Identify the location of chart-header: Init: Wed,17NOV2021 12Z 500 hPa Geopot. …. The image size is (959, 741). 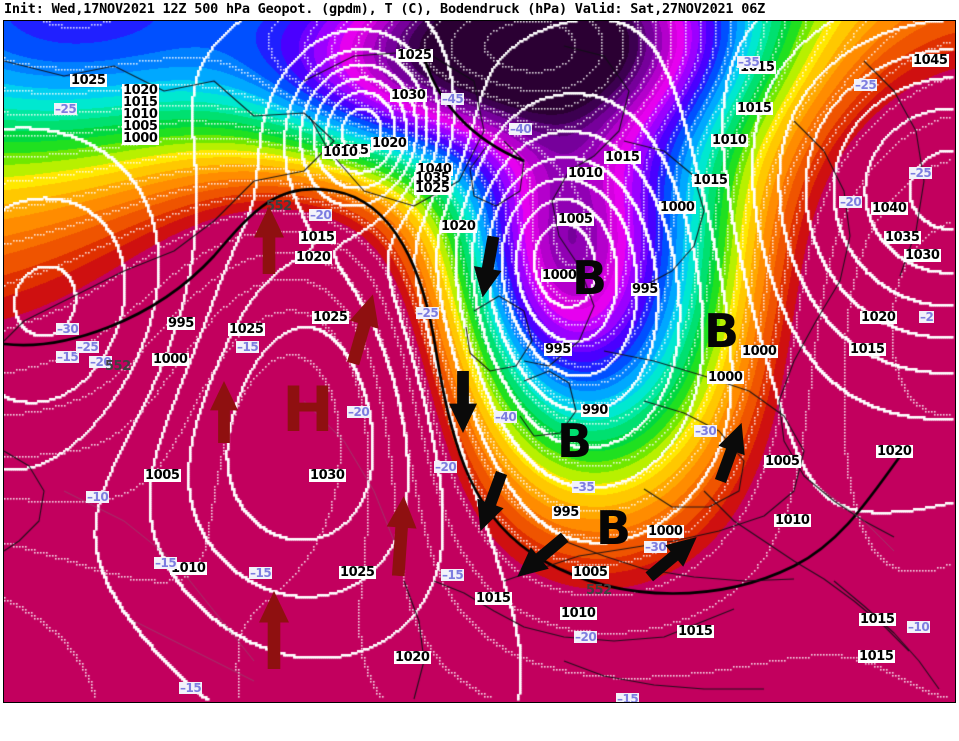
(479, 10).